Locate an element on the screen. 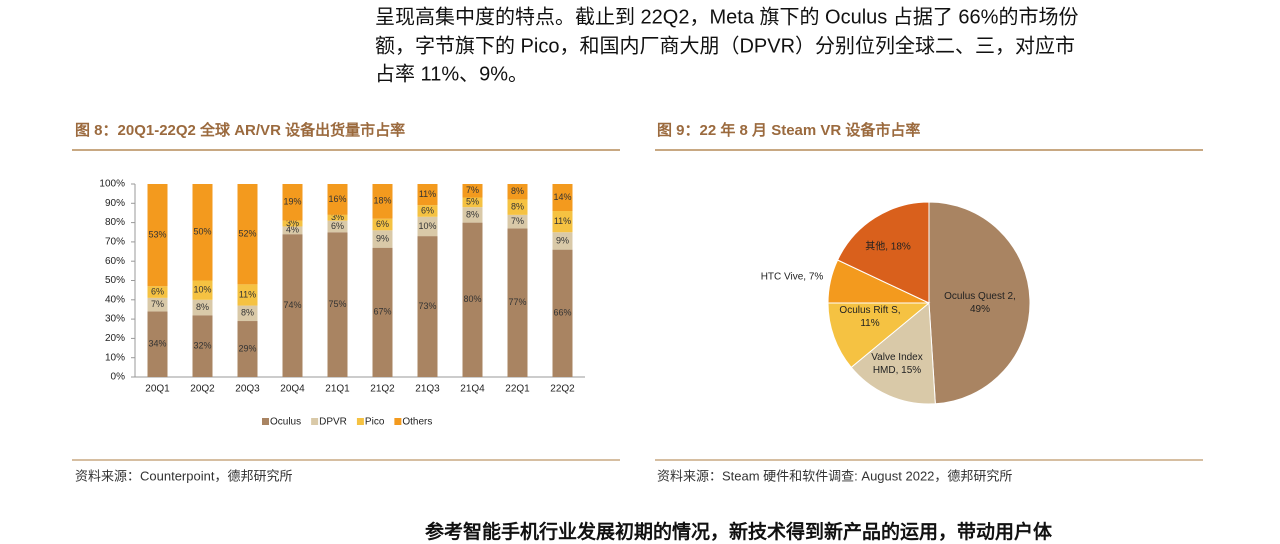  x-tick-label: 21Q3 is located at coordinates (427, 389).